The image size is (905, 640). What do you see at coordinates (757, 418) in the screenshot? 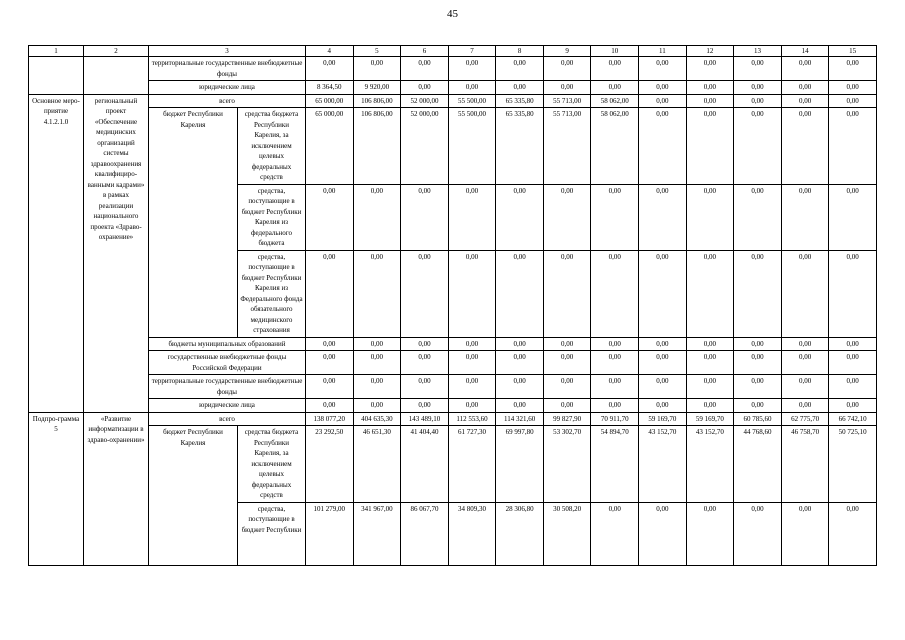
I see `value-cell: 60 785,60` at bounding box center [757, 418].